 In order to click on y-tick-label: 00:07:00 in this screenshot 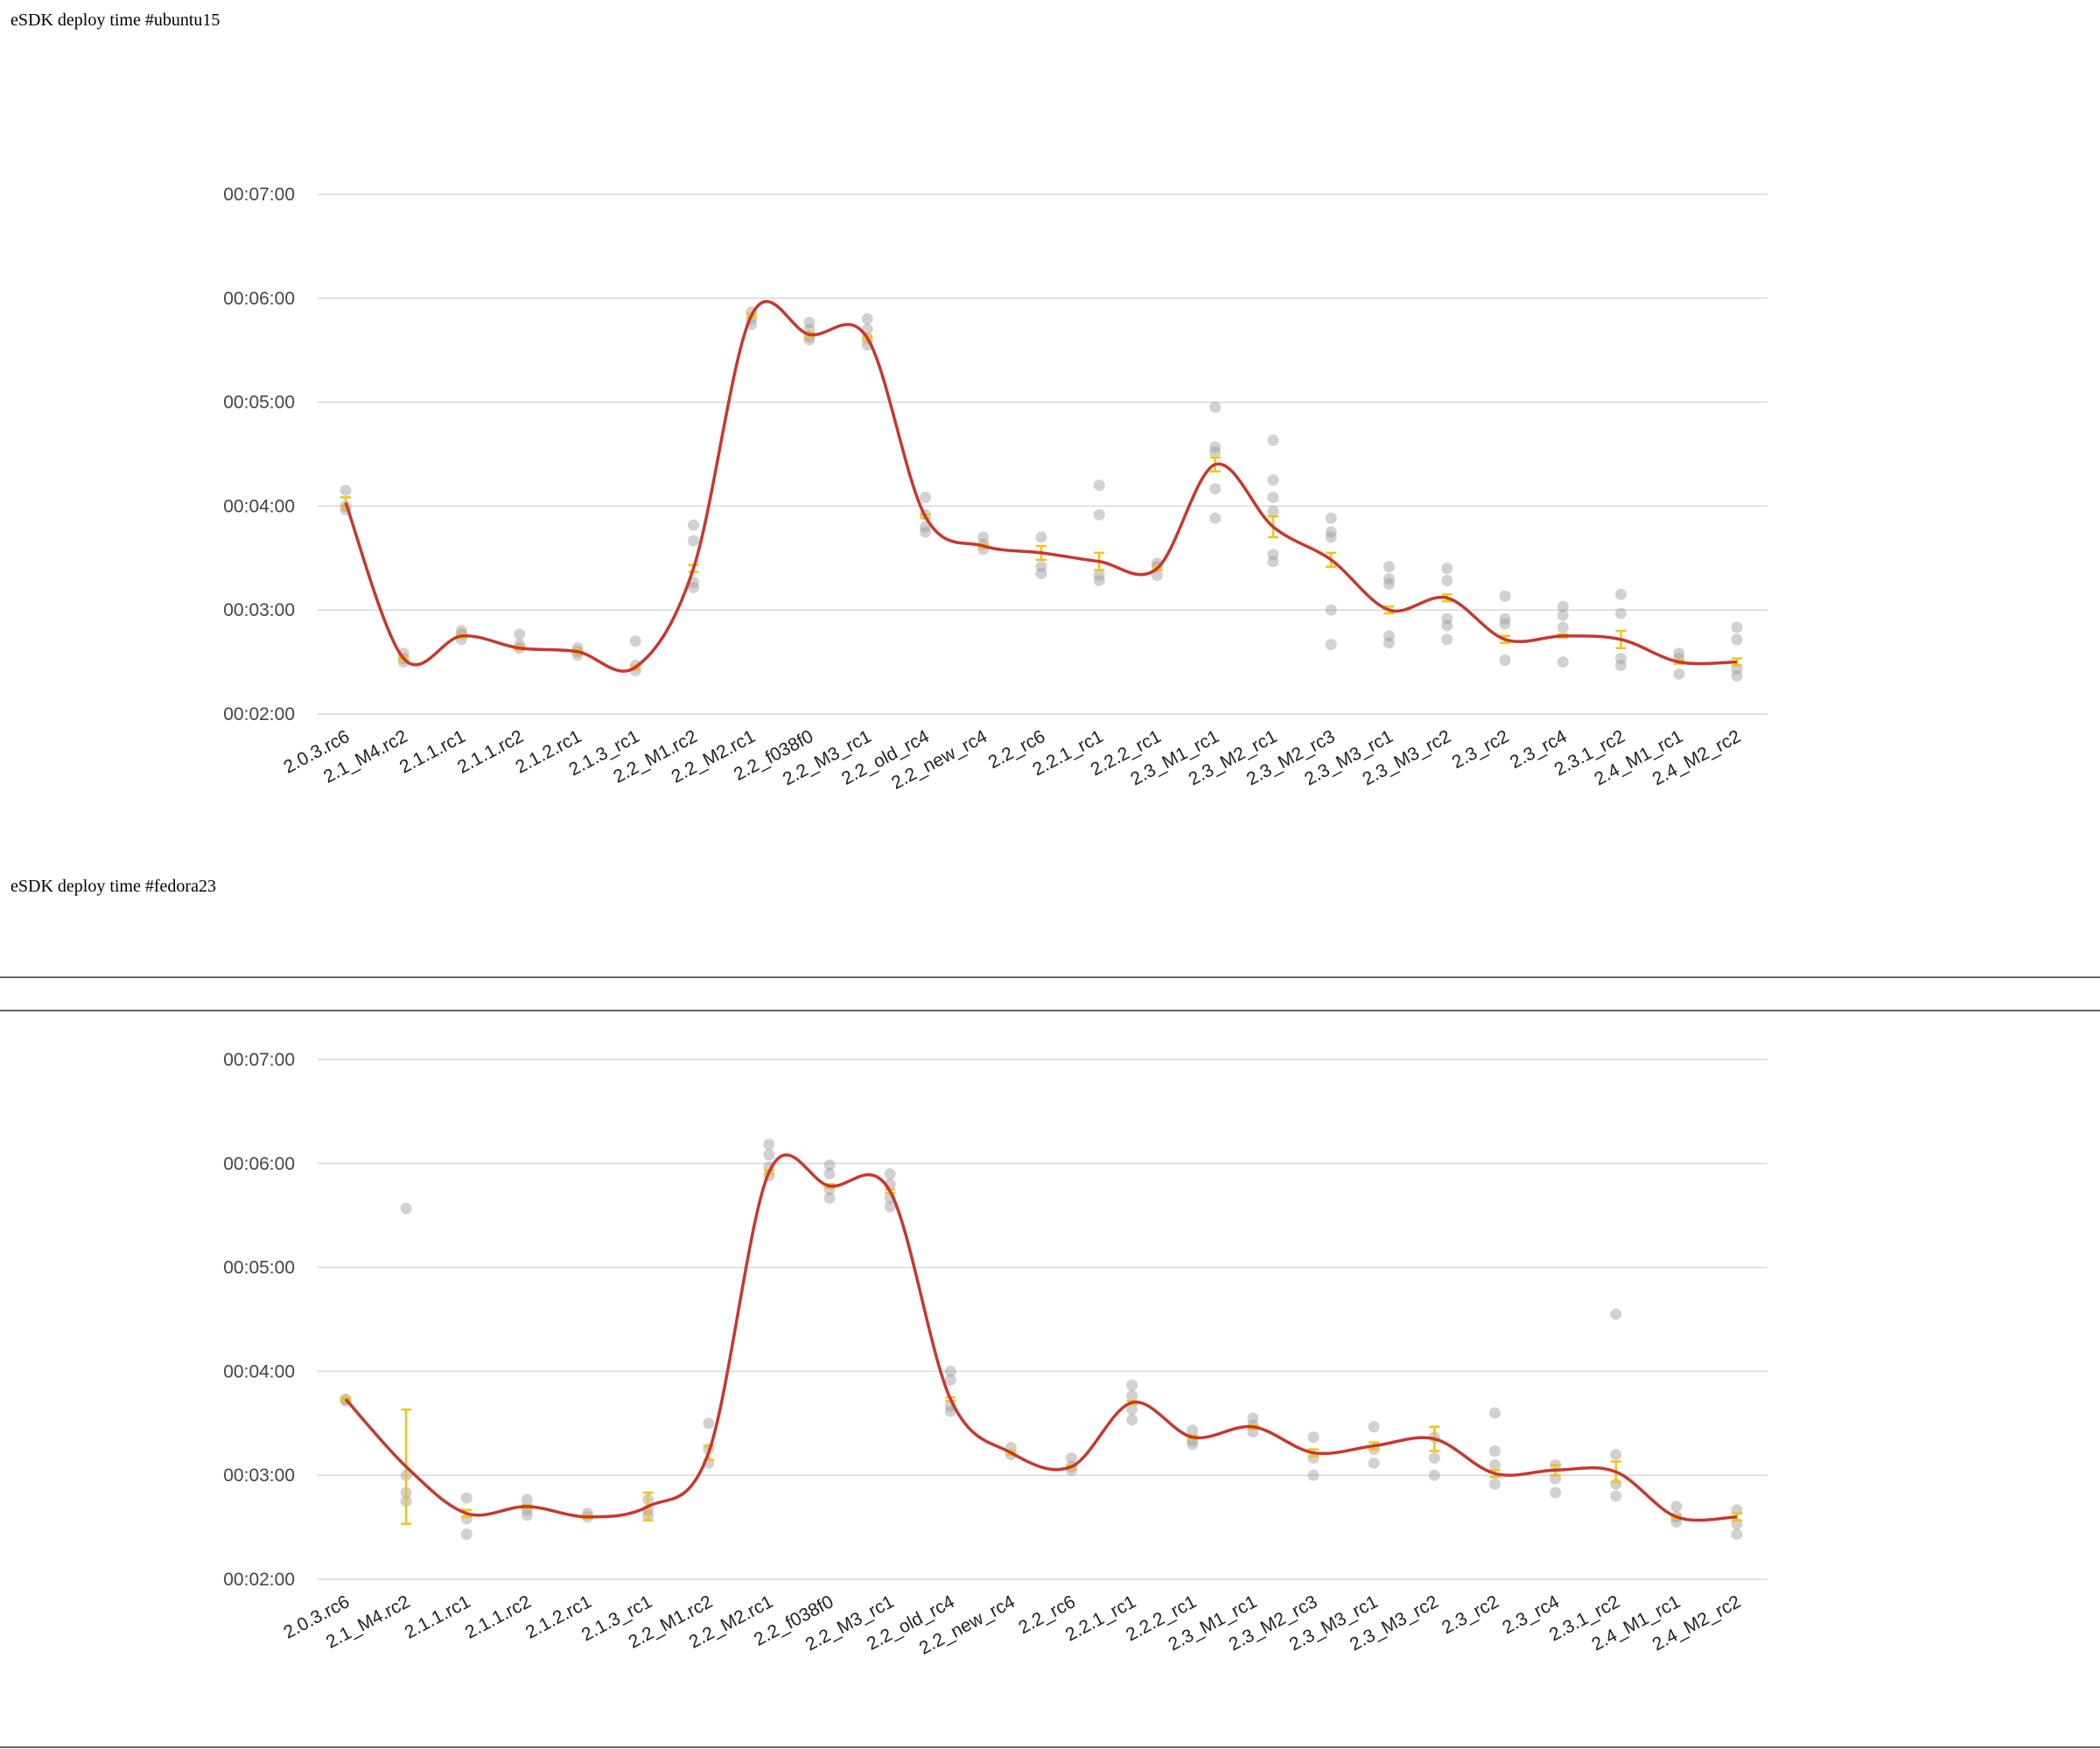, I will do `click(259, 1060)`.